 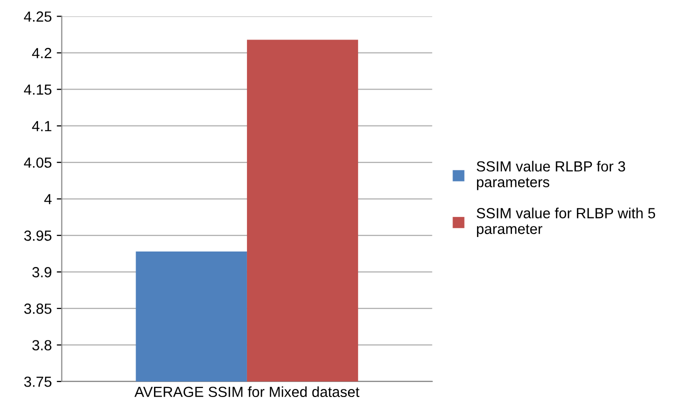 I want to click on y-tick-label: 4.15, so click(x=38, y=89).